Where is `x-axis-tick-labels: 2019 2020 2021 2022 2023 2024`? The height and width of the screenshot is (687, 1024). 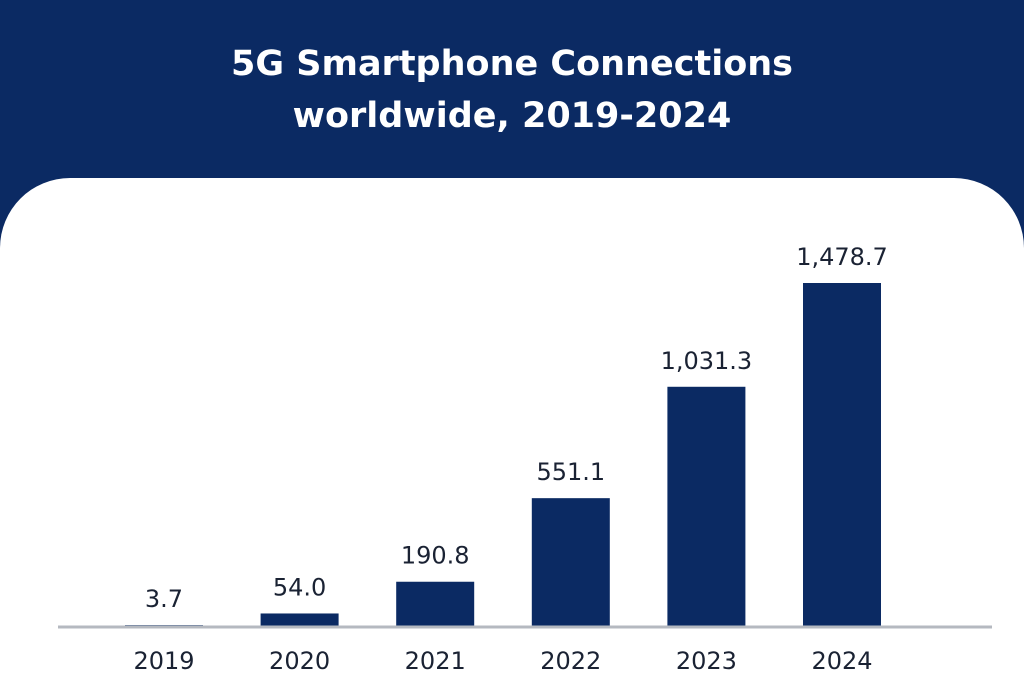
x-axis-tick-labels: 2019 2020 2021 2022 2023 2024 is located at coordinates (502, 661).